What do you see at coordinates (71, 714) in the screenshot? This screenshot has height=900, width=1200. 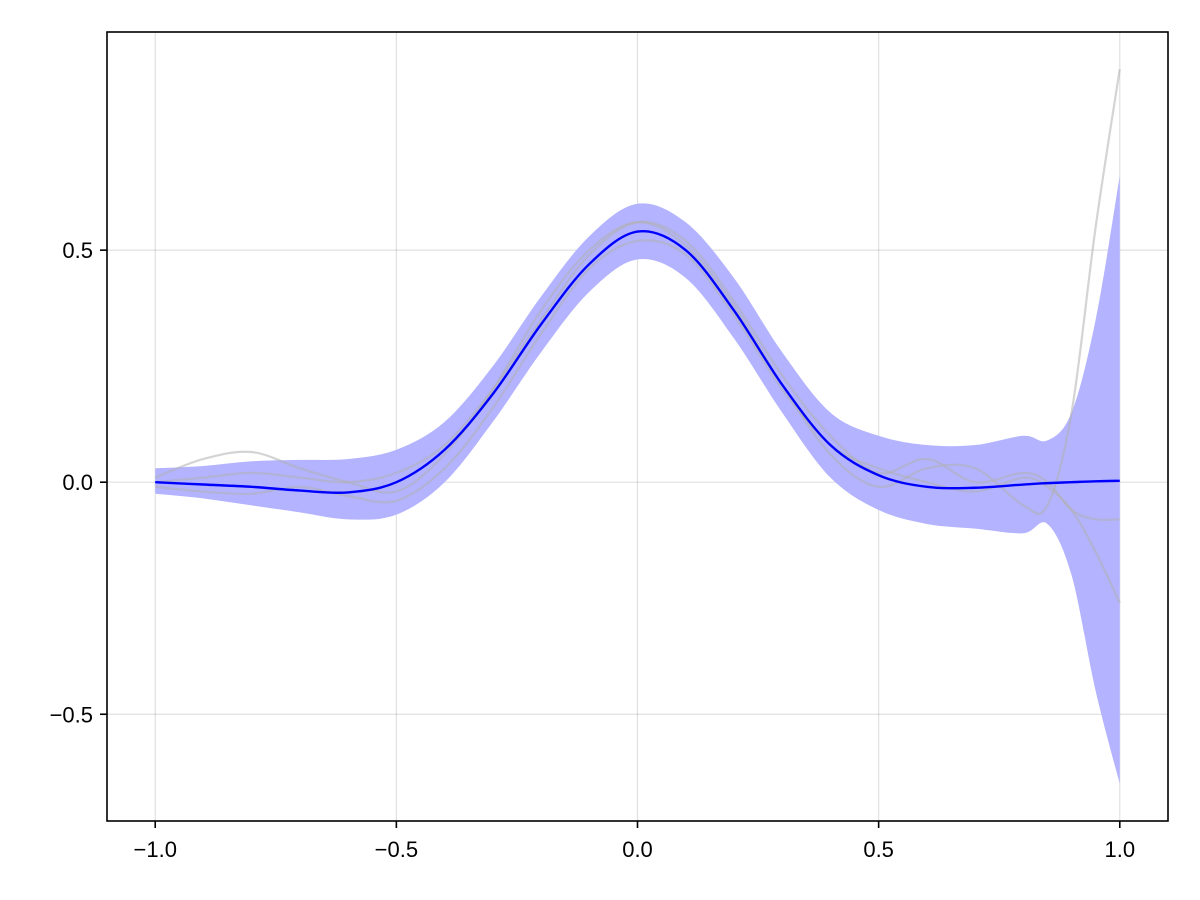 I see `y-tick-label: −0.5` at bounding box center [71, 714].